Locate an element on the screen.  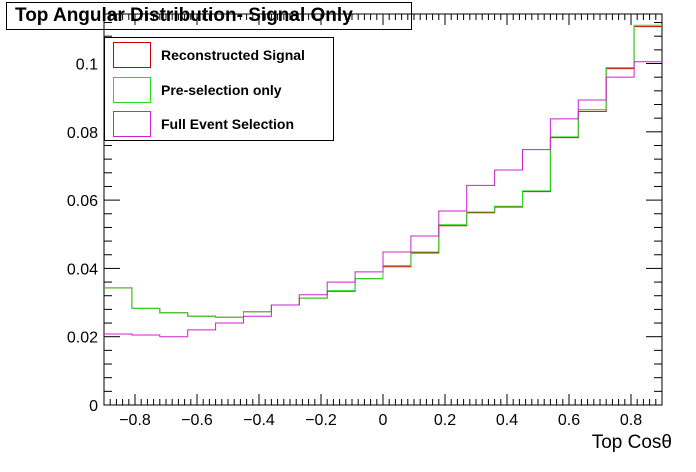
y-tick-label: 0.08 is located at coordinates (82, 133).